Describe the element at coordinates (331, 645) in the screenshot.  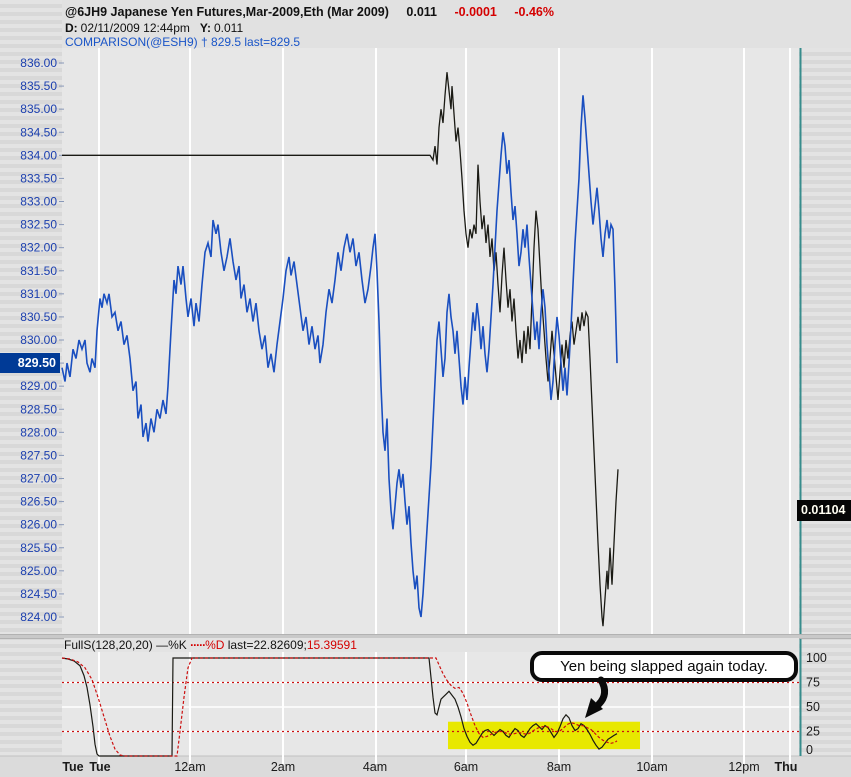
I see `indicator-d-last: 15.39591` at that location.